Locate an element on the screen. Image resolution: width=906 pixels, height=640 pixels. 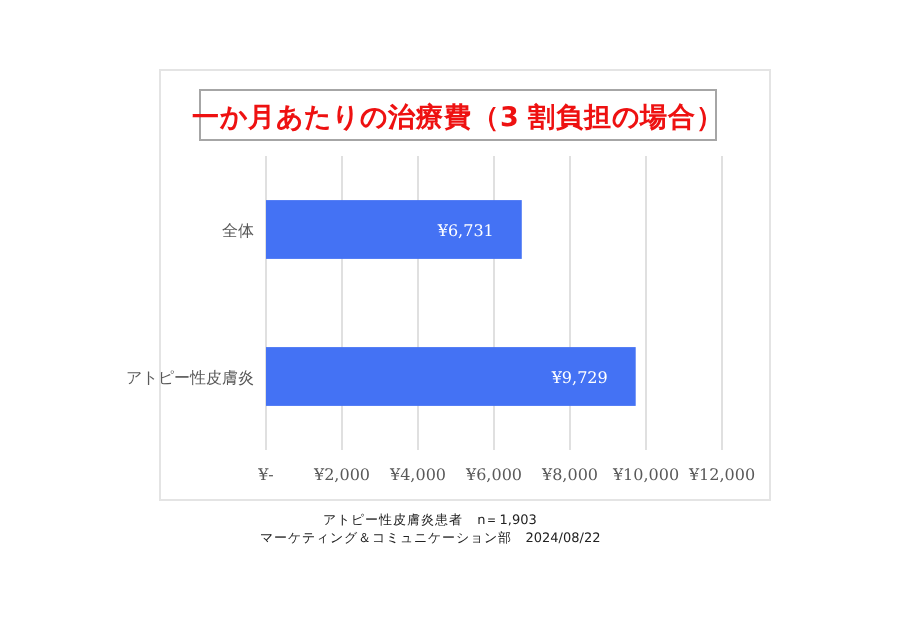
x-tick-label: ¥12,000 is located at coordinates (721, 475).